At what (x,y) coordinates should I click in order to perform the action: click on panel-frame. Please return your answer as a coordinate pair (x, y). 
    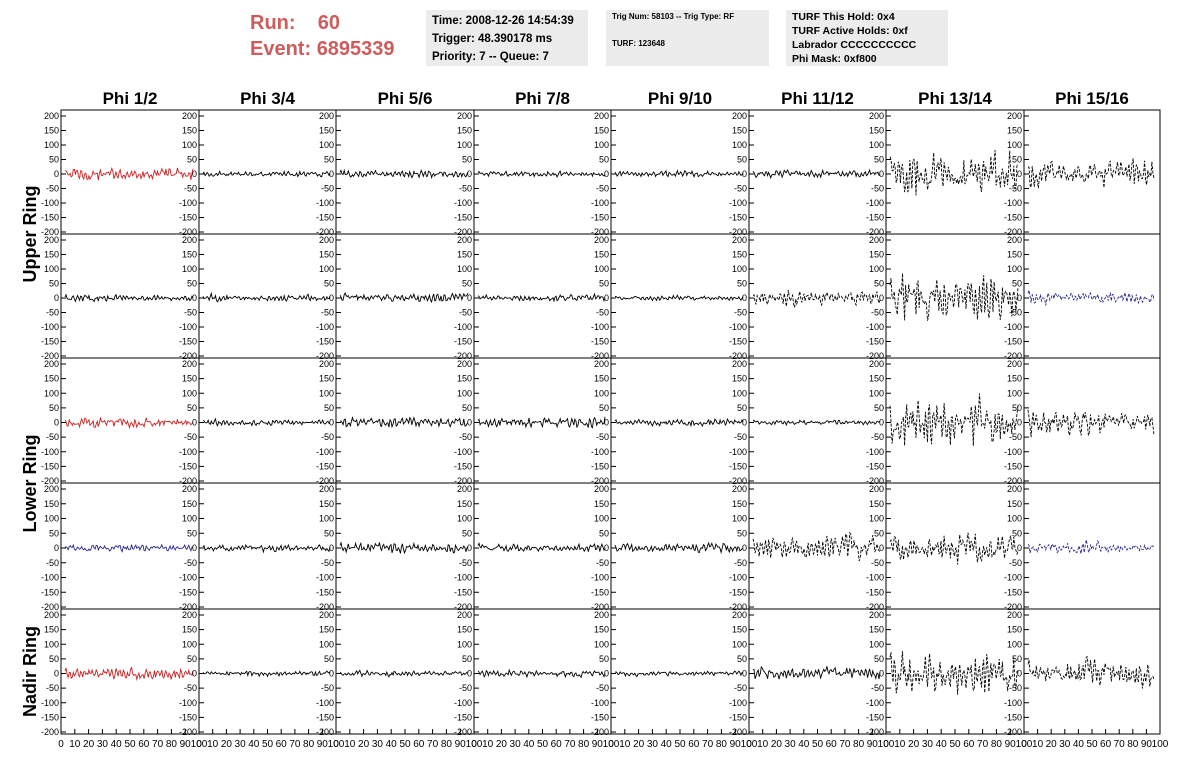
    Looking at the image, I should click on (1092, 296).